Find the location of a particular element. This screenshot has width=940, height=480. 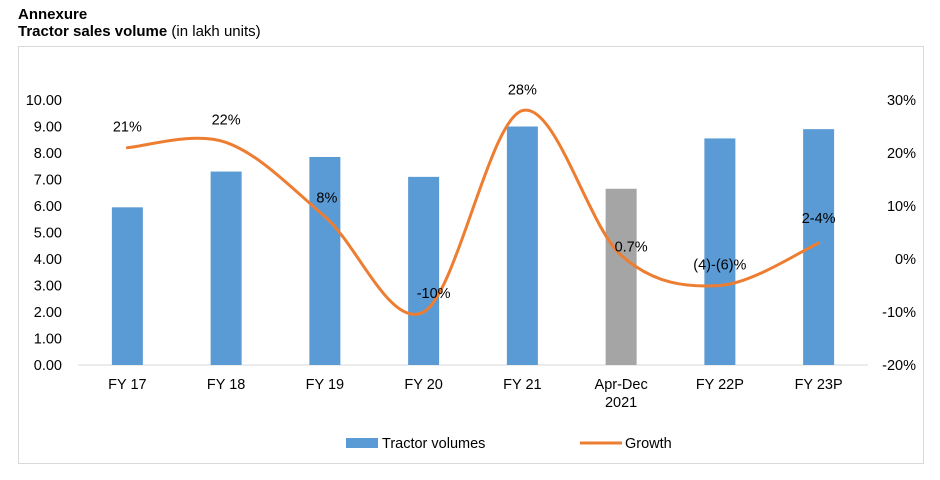

growth-data-label: 2-4% is located at coordinates (819, 219).